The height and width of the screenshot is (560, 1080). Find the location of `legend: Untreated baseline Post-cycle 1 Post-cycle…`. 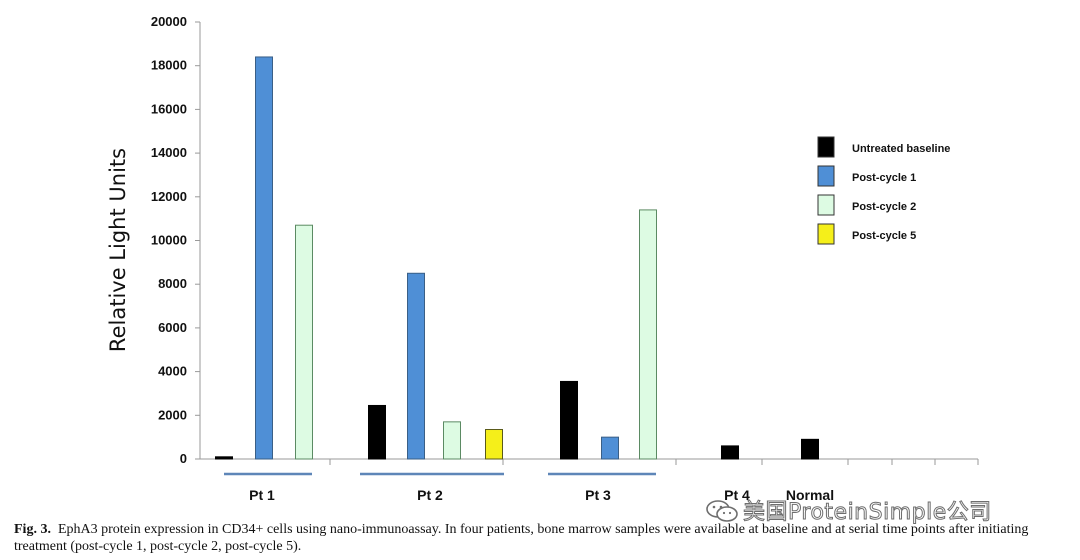

legend: Untreated baseline Post-cycle 1 Post-cycle… is located at coordinates (883, 190).